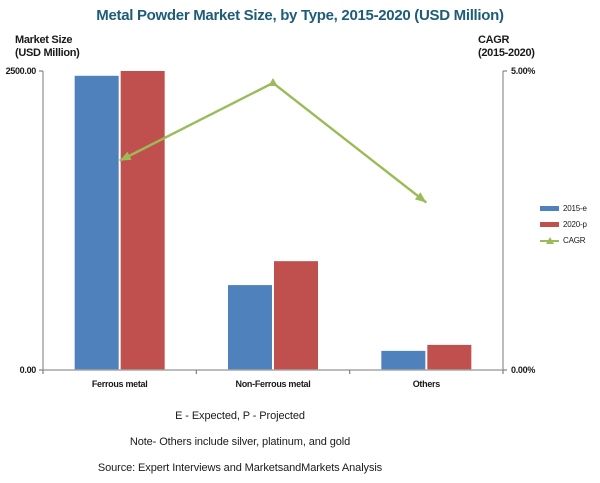 This screenshot has width=600, height=483. Describe the element at coordinates (44, 40) in the screenshot. I see `left-axis-title-line1: Market Size` at that location.